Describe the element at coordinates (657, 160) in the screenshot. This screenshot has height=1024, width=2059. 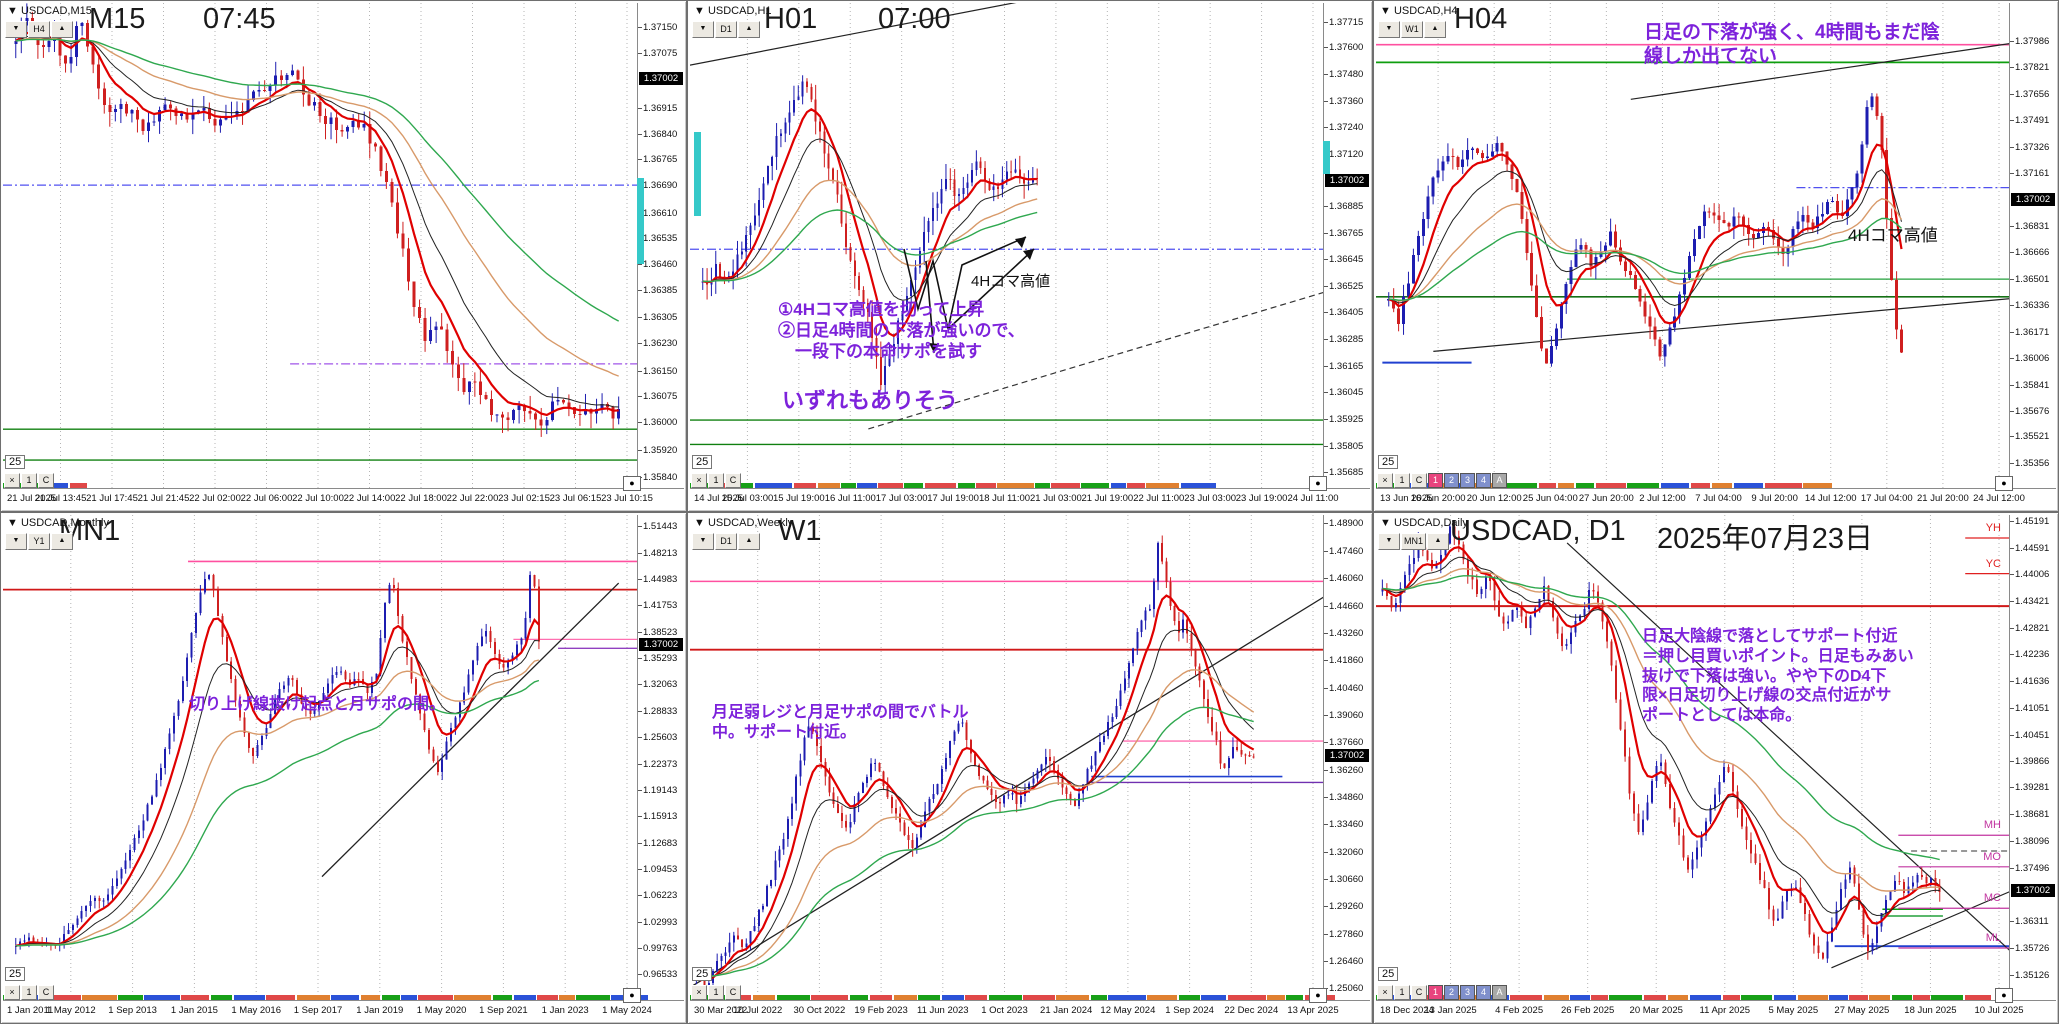
I see `price-tick-label: 1.36765` at that location.